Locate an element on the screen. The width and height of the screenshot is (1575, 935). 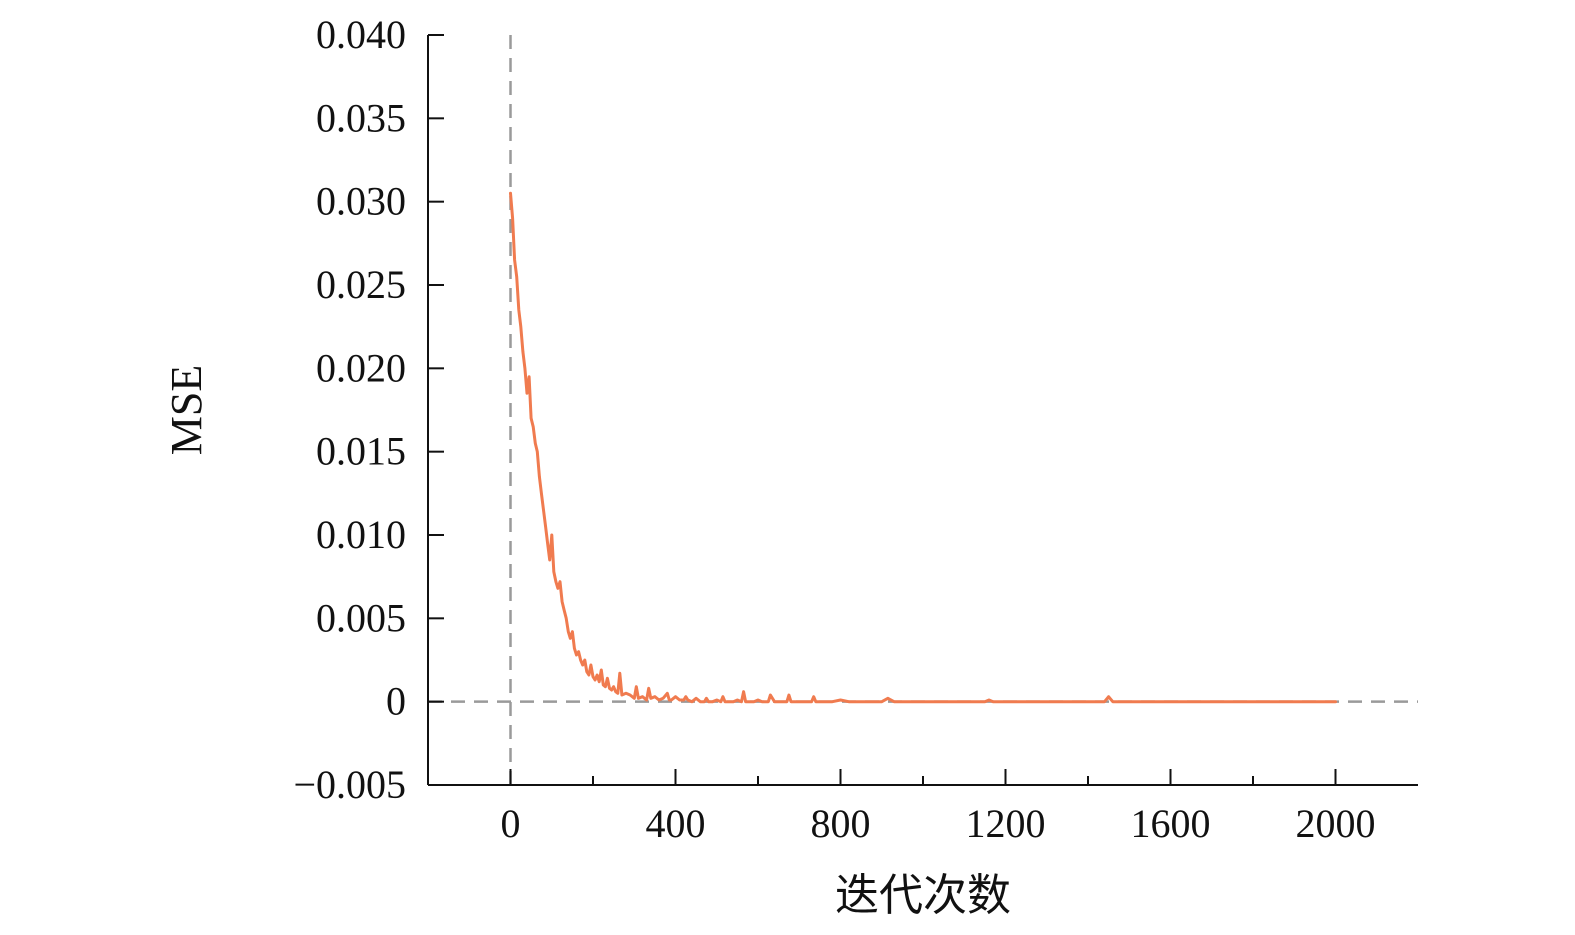
y-tick-label: −0.005 is located at coordinates (349, 784).